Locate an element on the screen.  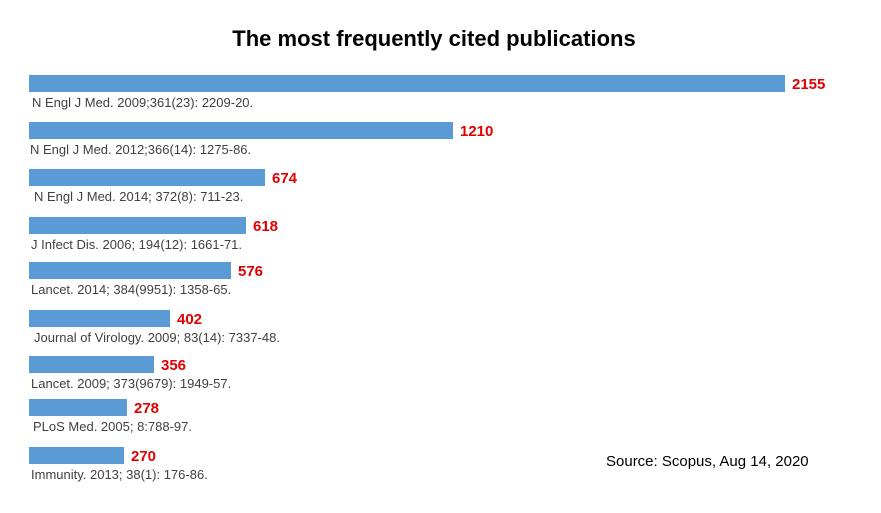
category-label-5: Lancet. 2014; 384(9951): 1358-65. is located at coordinates (131, 289).